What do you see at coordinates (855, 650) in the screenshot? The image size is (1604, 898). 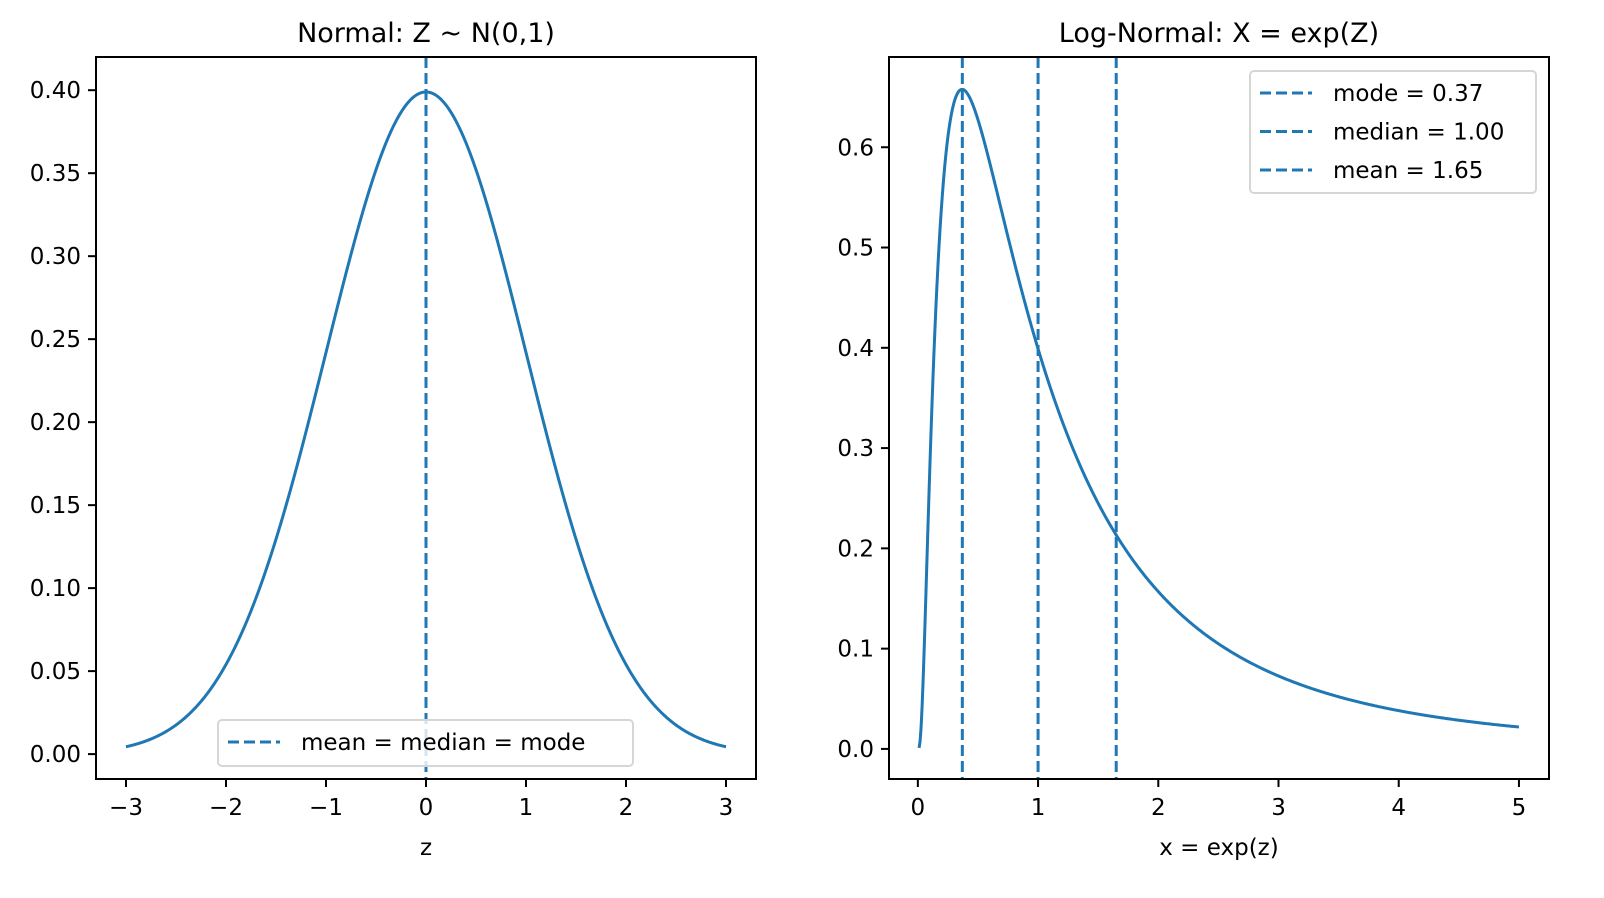 I see `y-tick-label: 0.1` at bounding box center [855, 650].